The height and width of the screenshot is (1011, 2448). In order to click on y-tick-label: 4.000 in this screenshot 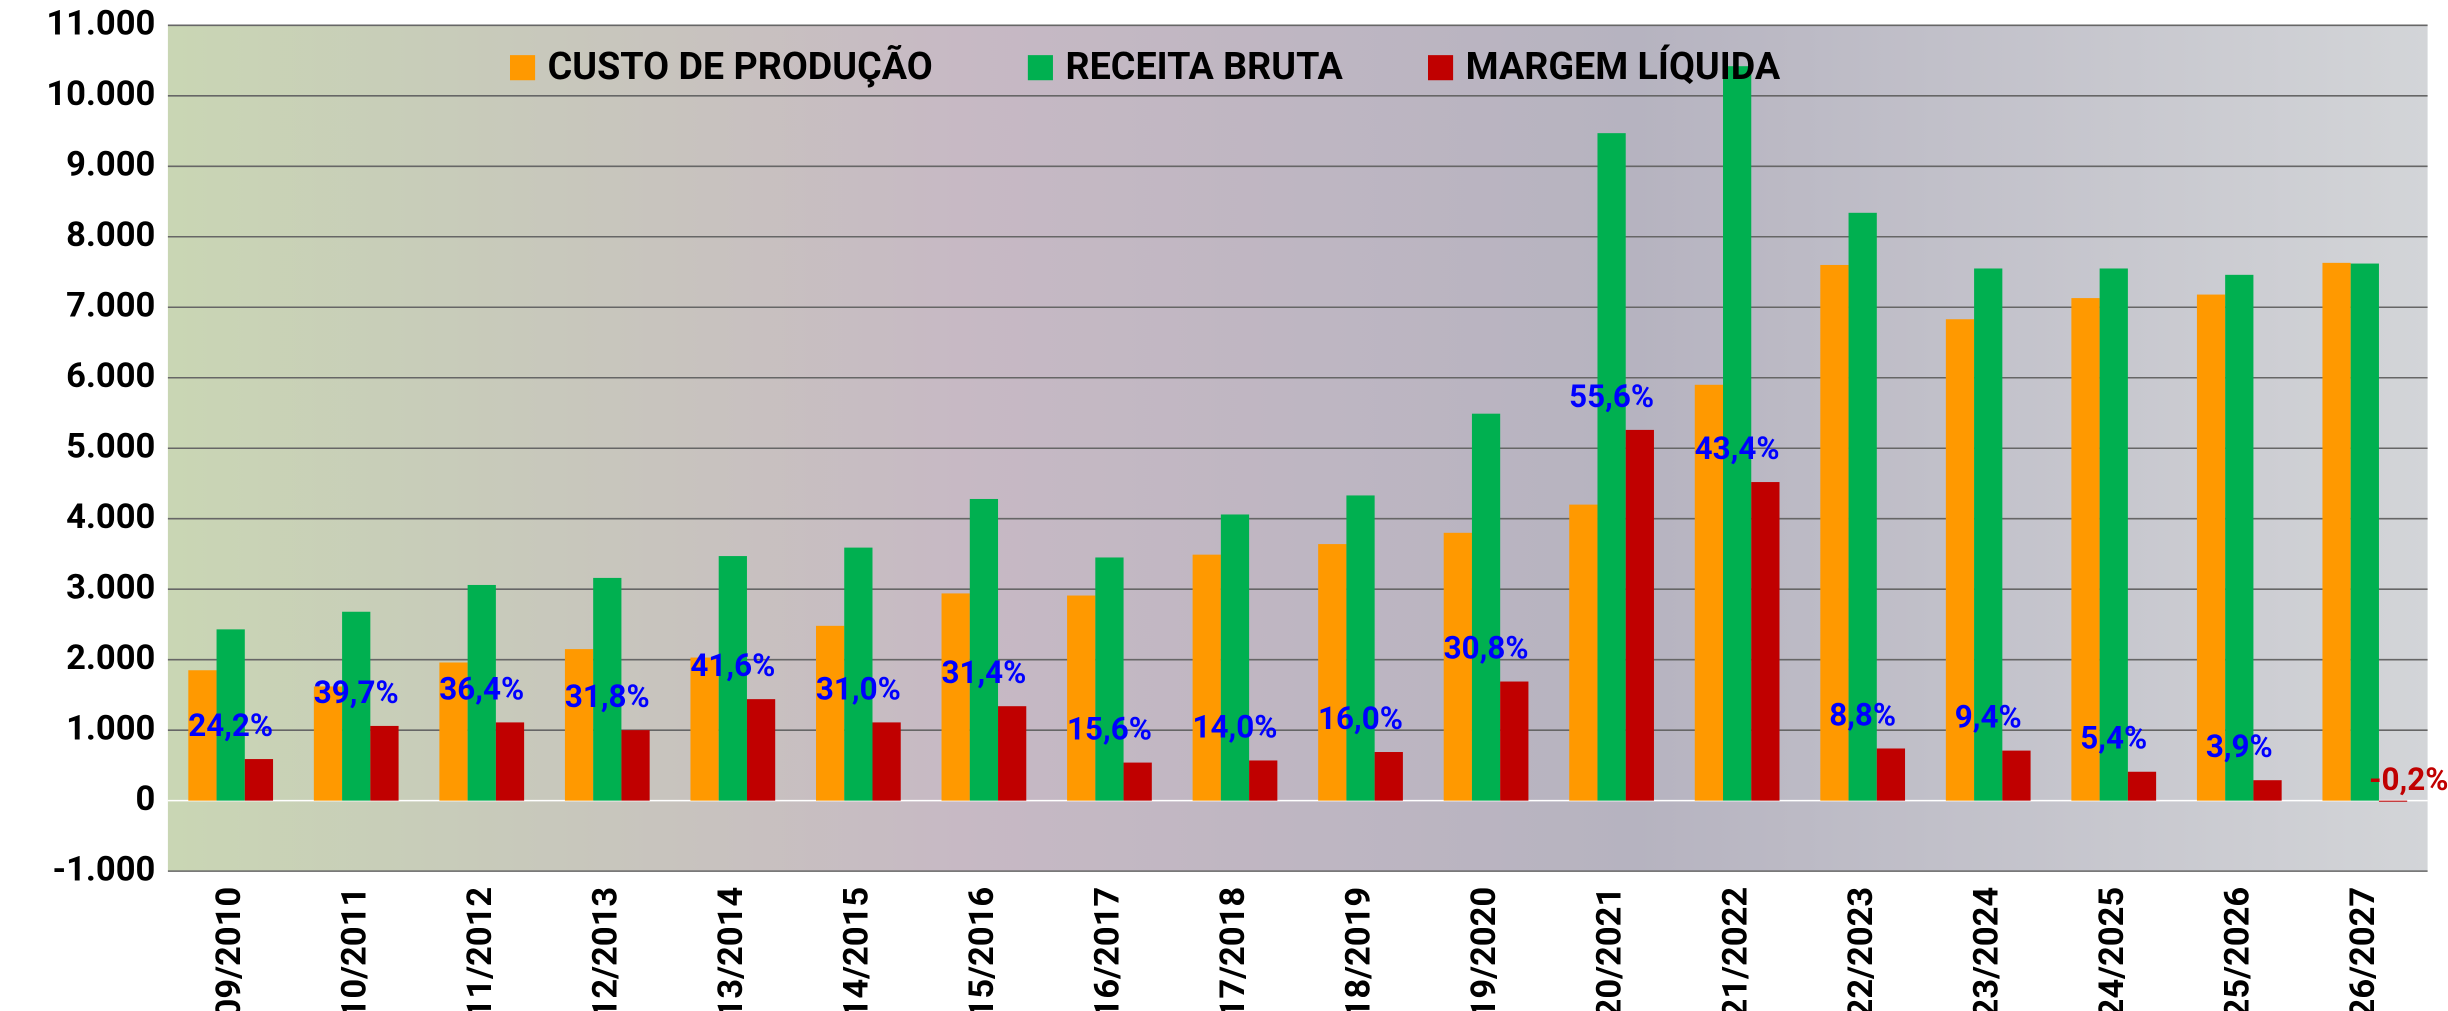, I will do `click(110, 517)`.